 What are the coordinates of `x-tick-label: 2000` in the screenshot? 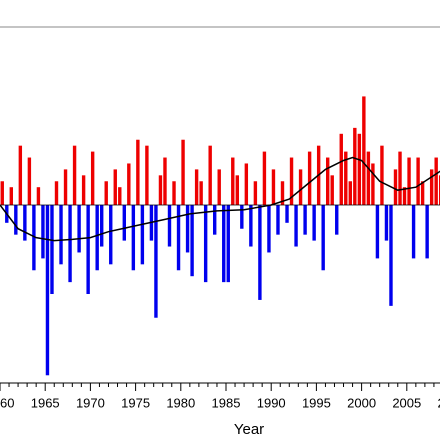 It's located at (361, 402).